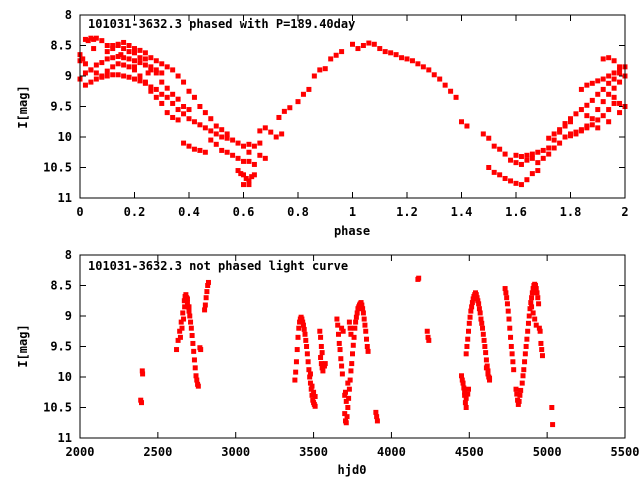  What do you see at coordinates (68, 316) in the screenshot?
I see `unphased-y-tick-label: 9` at bounding box center [68, 316].